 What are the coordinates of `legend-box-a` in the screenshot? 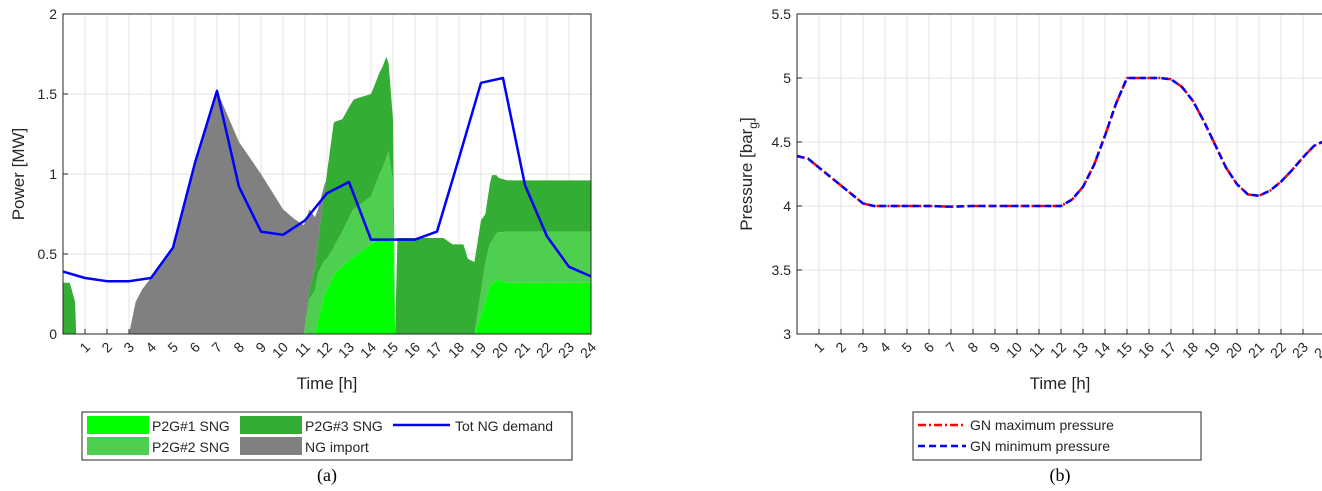 It's located at (327, 436).